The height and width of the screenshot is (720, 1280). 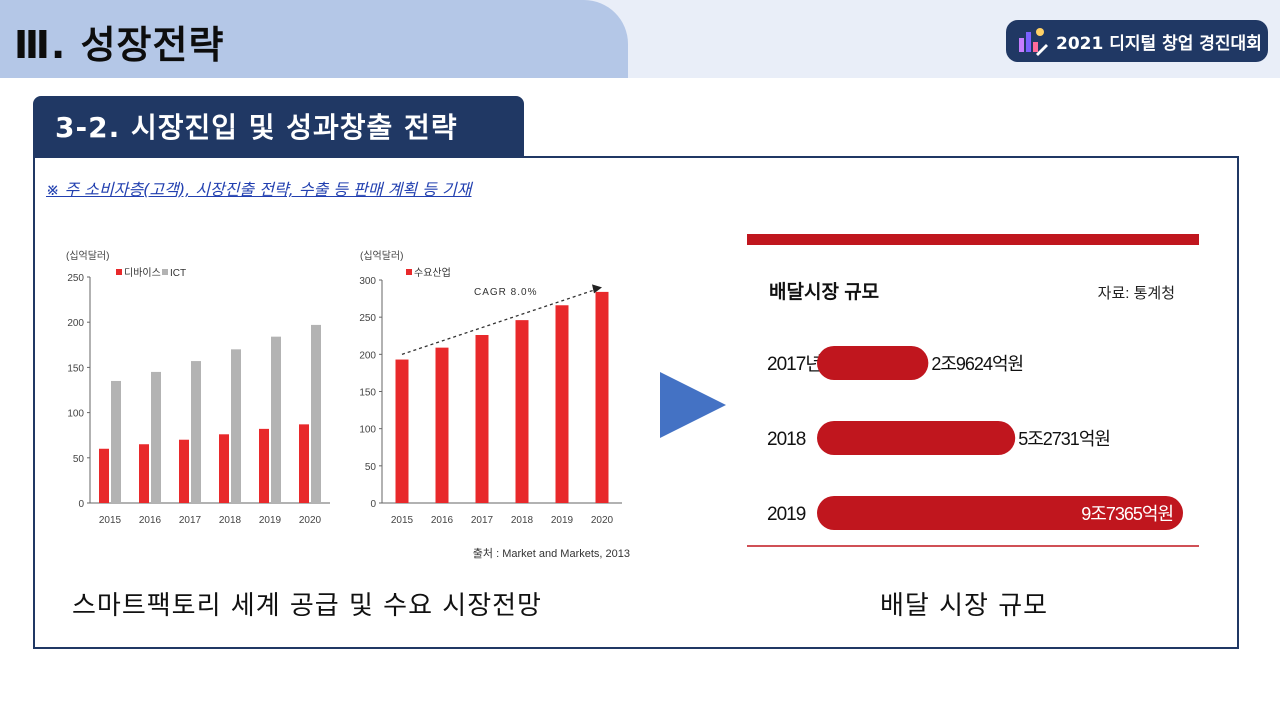 What do you see at coordinates (259, 189) in the screenshot?
I see `instruction-note: ※ 주 소비자층(고객), 시장진출 전략, 수출 등 판매 계획 등 기재` at bounding box center [259, 189].